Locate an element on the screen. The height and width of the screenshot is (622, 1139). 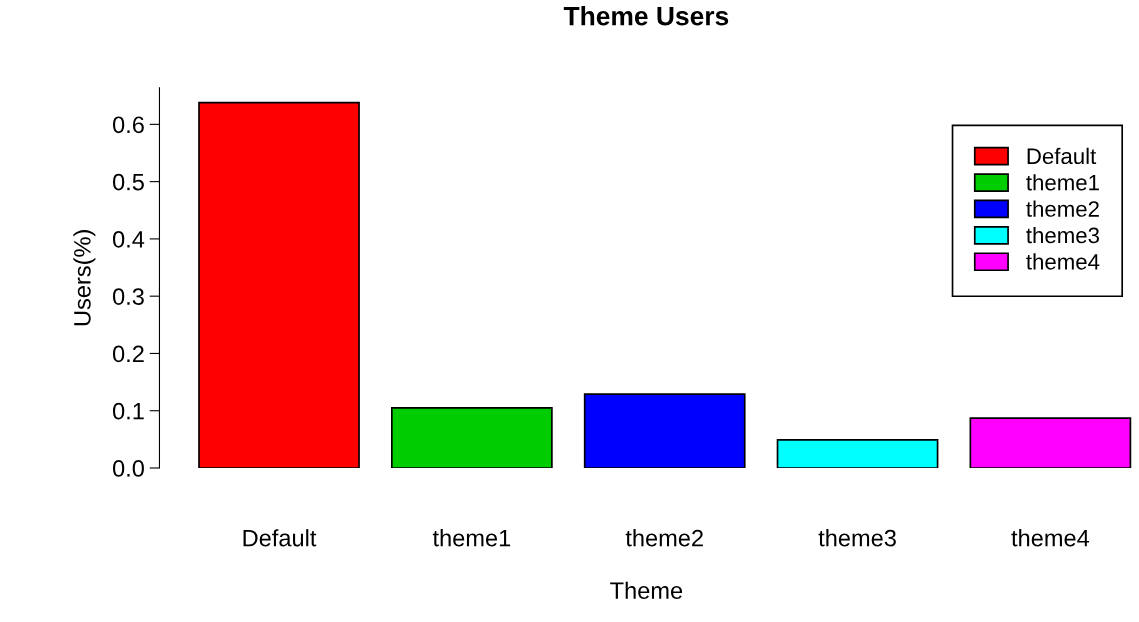
x-tick-label: theme1 is located at coordinates (471, 538).